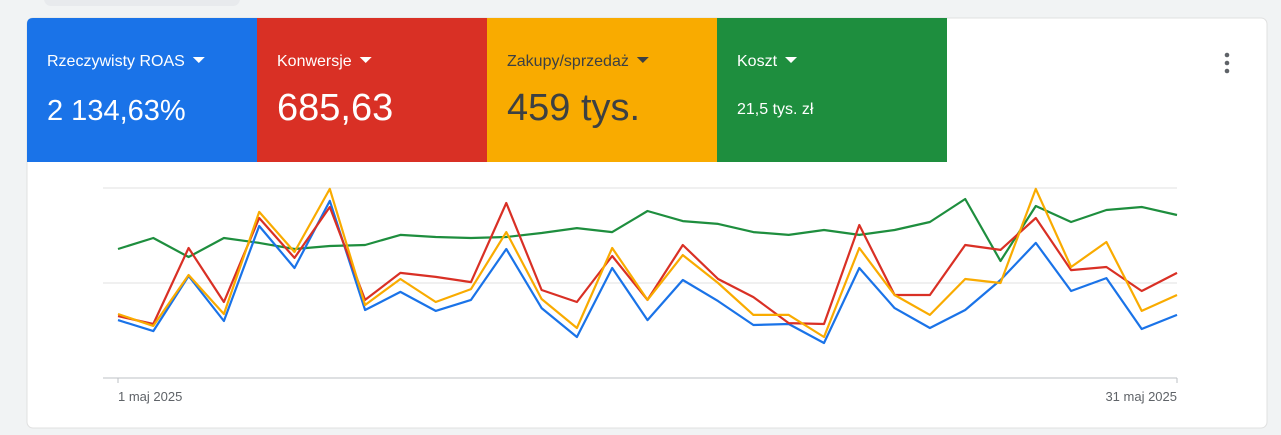 The height and width of the screenshot is (435, 1281). Describe the element at coordinates (142, 3) in the screenshot. I see `tab-shadow` at that location.